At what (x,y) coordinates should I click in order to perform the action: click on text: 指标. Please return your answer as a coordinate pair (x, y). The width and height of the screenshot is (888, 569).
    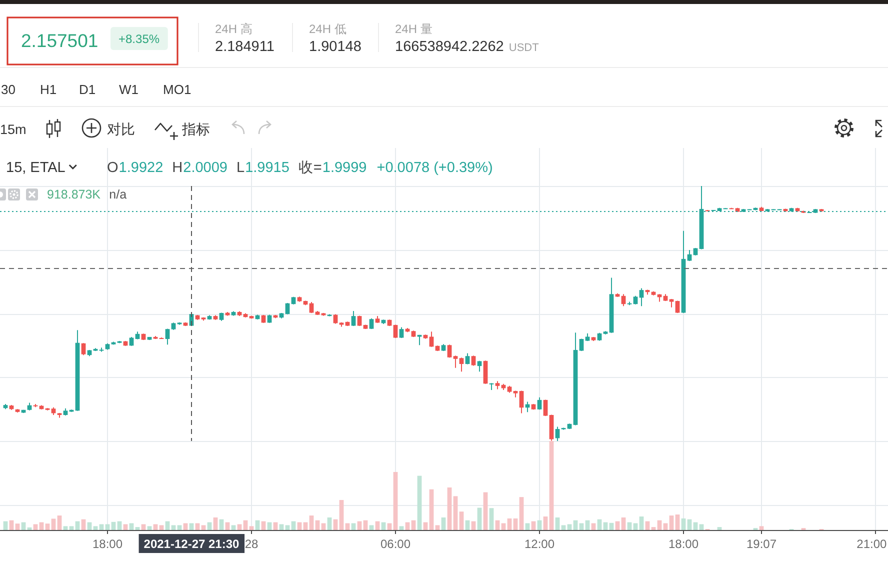
    Looking at the image, I should click on (195, 129).